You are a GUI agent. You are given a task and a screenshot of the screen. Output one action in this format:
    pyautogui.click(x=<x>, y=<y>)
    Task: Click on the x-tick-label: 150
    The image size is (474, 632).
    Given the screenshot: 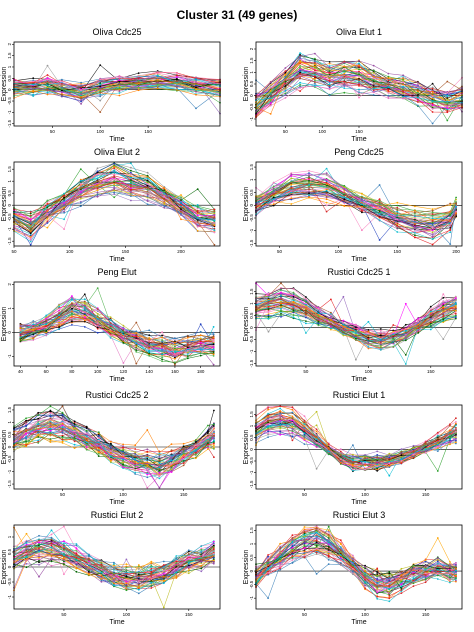 What is the action you would take?
    pyautogui.click(x=126, y=251)
    